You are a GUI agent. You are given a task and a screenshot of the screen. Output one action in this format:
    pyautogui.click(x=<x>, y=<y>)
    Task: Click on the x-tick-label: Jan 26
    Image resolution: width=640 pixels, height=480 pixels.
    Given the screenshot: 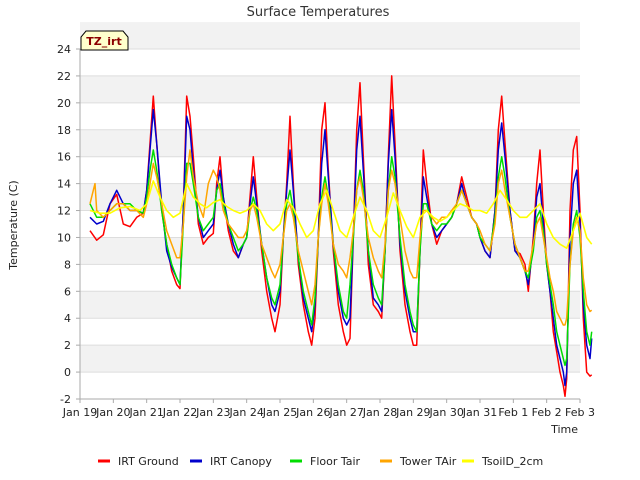 What is the action you would take?
    pyautogui.click(x=312, y=412)
    